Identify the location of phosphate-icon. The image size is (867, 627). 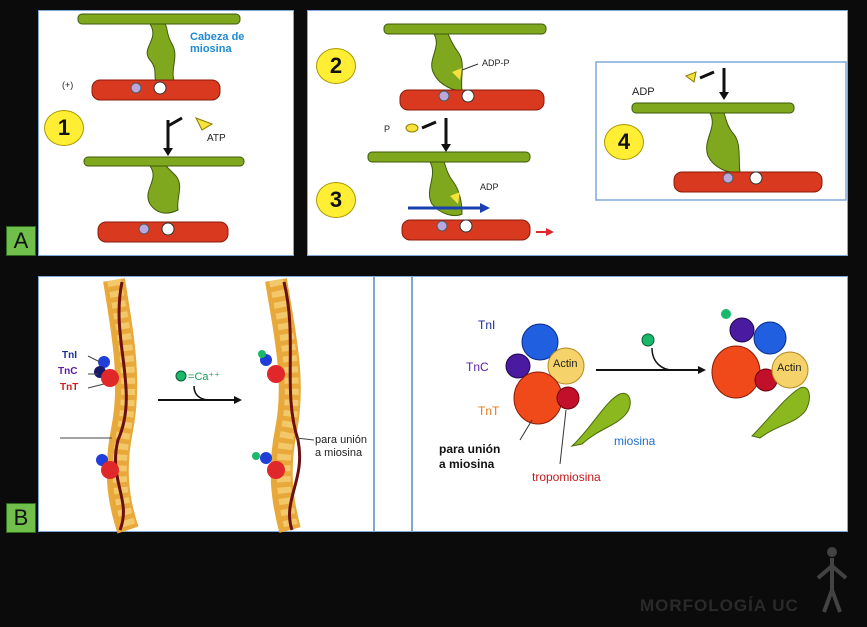
(412, 128).